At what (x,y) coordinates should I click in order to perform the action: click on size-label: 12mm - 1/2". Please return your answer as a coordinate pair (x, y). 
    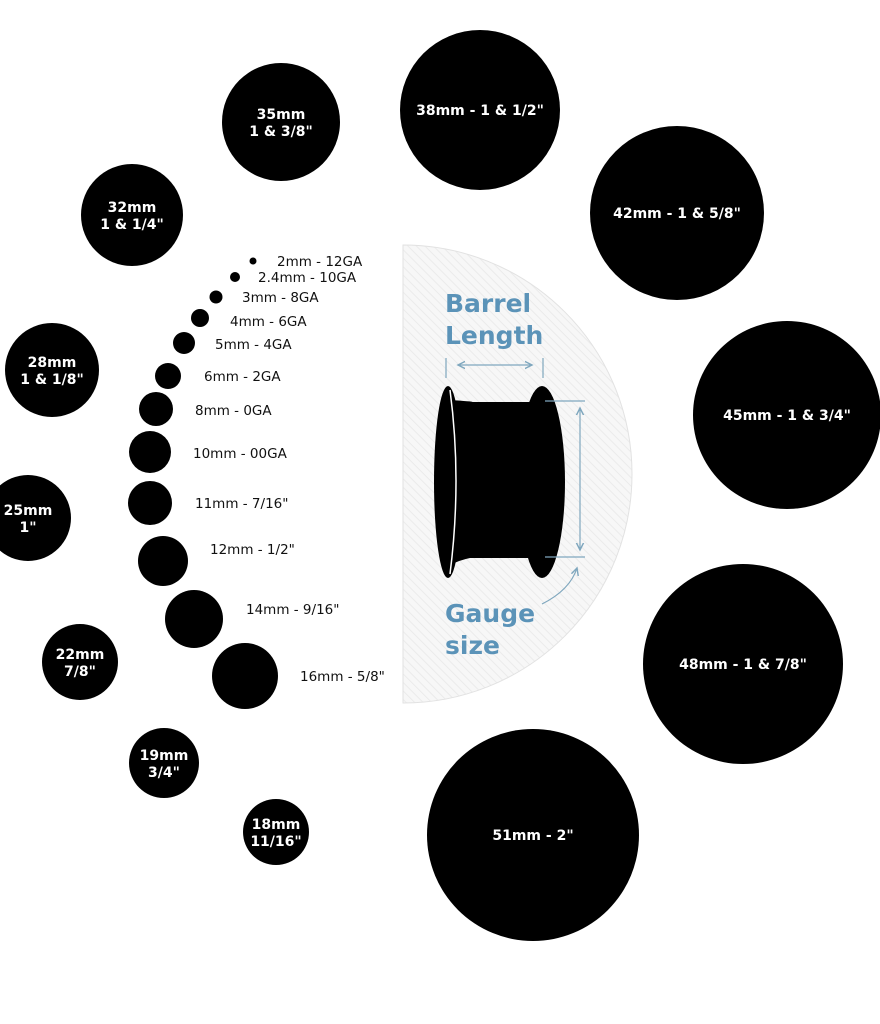
    Looking at the image, I should click on (252, 550).